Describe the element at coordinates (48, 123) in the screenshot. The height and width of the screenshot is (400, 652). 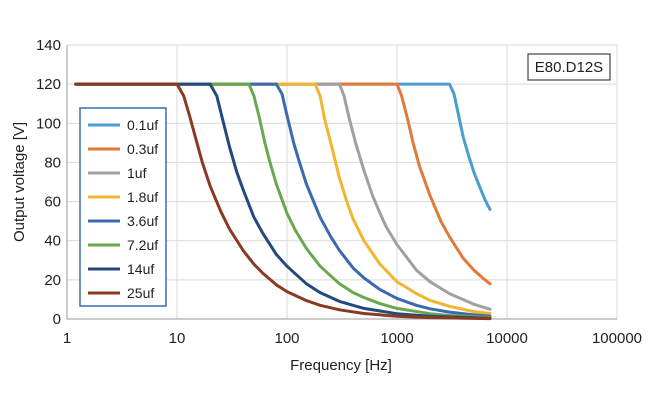
I see `y-tick-label-5: 100` at that location.